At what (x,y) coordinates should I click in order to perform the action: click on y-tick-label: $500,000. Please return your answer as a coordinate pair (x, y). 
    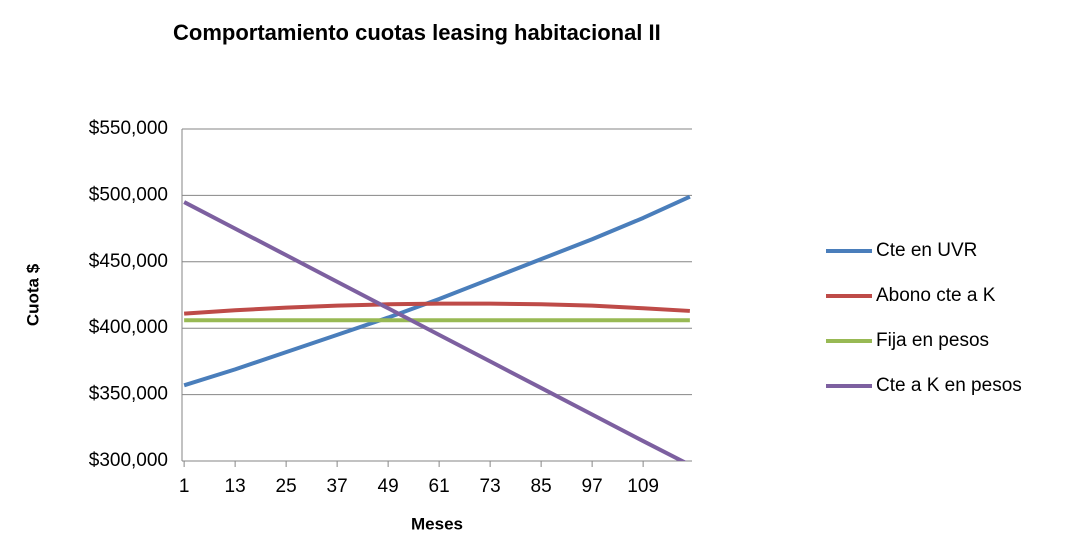
    Looking at the image, I should click on (128, 194).